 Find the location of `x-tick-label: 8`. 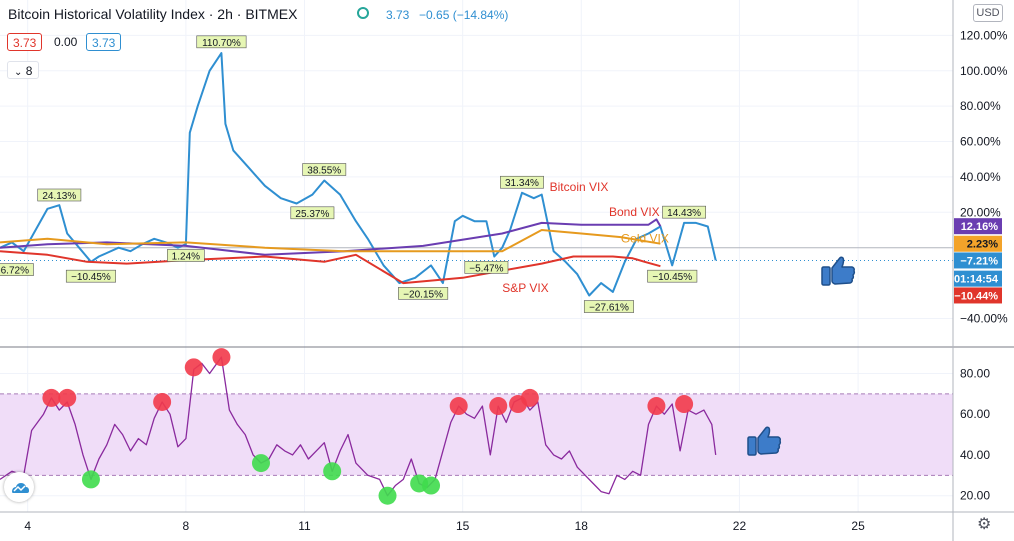

x-tick-label: 8 is located at coordinates (186, 526).